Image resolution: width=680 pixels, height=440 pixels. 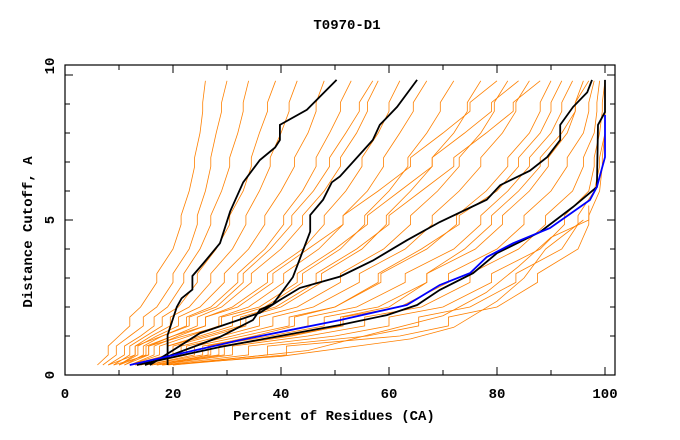 What do you see at coordinates (65, 395) in the screenshot?
I see `x-tick-label: 0` at bounding box center [65, 395].